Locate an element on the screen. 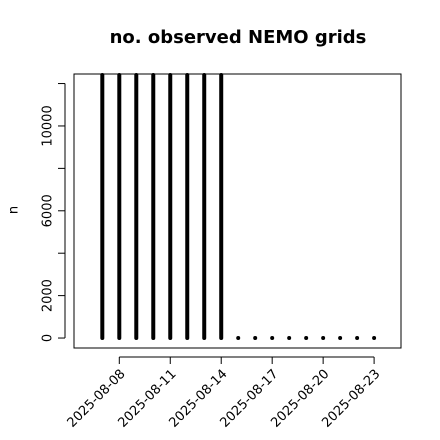 The width and height of the screenshot is (440, 440). y-tick-label: 6000 is located at coordinates (47, 210).